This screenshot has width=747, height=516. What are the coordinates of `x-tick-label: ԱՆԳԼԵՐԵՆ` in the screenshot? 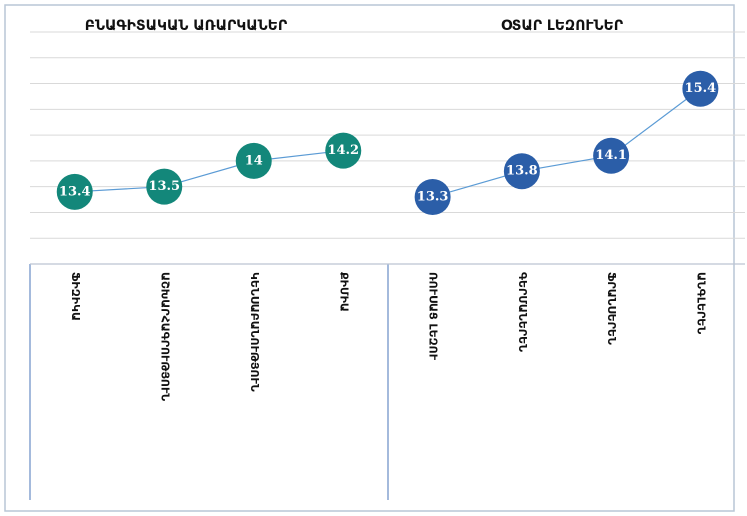 It's located at (700, 303).